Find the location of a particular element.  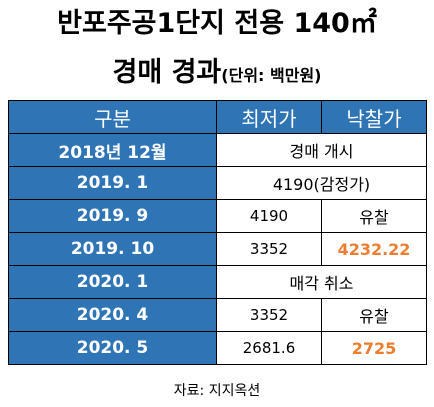

row-date: 2020. 5 is located at coordinates (112, 348).